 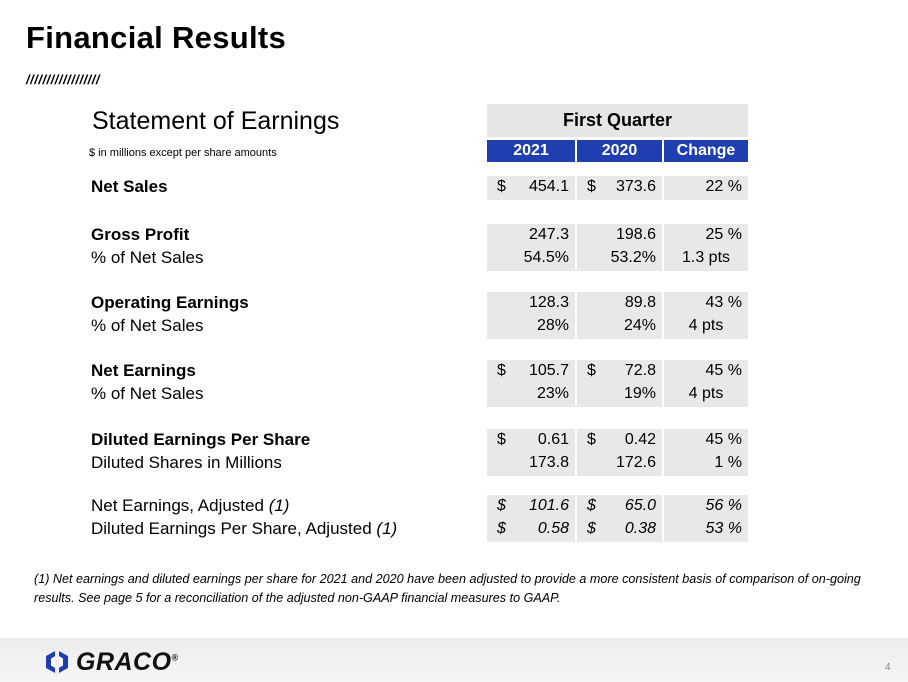 What do you see at coordinates (723, 528) in the screenshot?
I see `cell-value: 53 %` at bounding box center [723, 528].